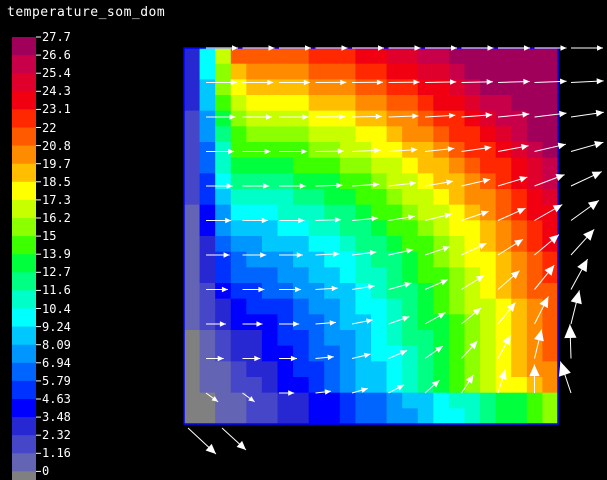 The width and height of the screenshot is (607, 480). Describe the element at coordinates (56, 218) in the screenshot. I see `colorbar-tick-label: 16.2` at that location.